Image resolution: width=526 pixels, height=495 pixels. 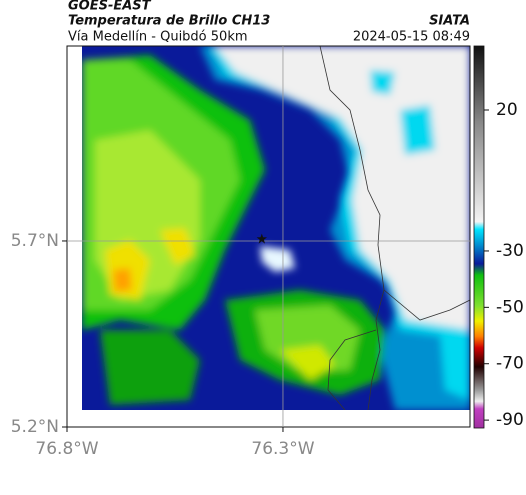 What do you see at coordinates (35, 427) in the screenshot?
I see `y-tick-label: 5.2°N` at bounding box center [35, 427].